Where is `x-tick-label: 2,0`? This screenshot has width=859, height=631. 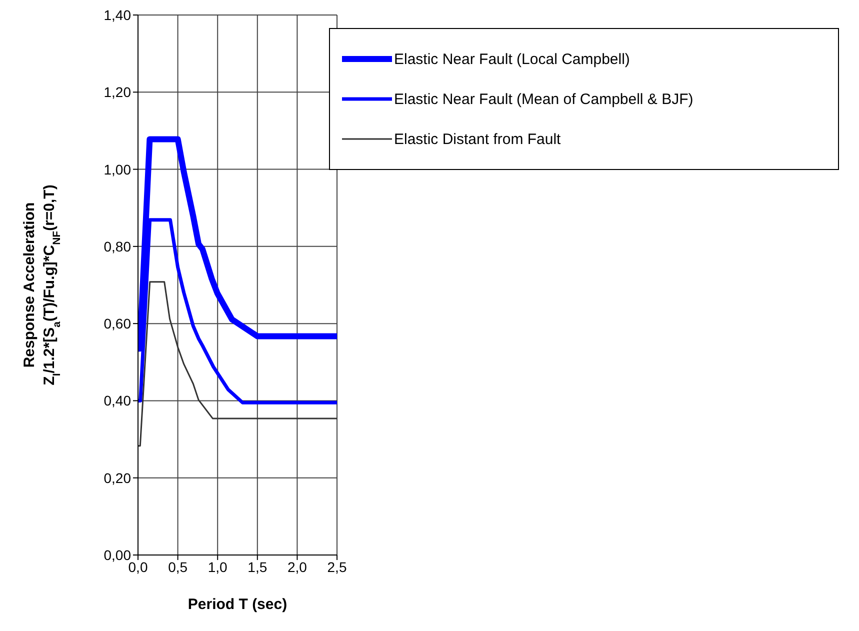
x-tick-label: 2,0 is located at coordinates (297, 566).